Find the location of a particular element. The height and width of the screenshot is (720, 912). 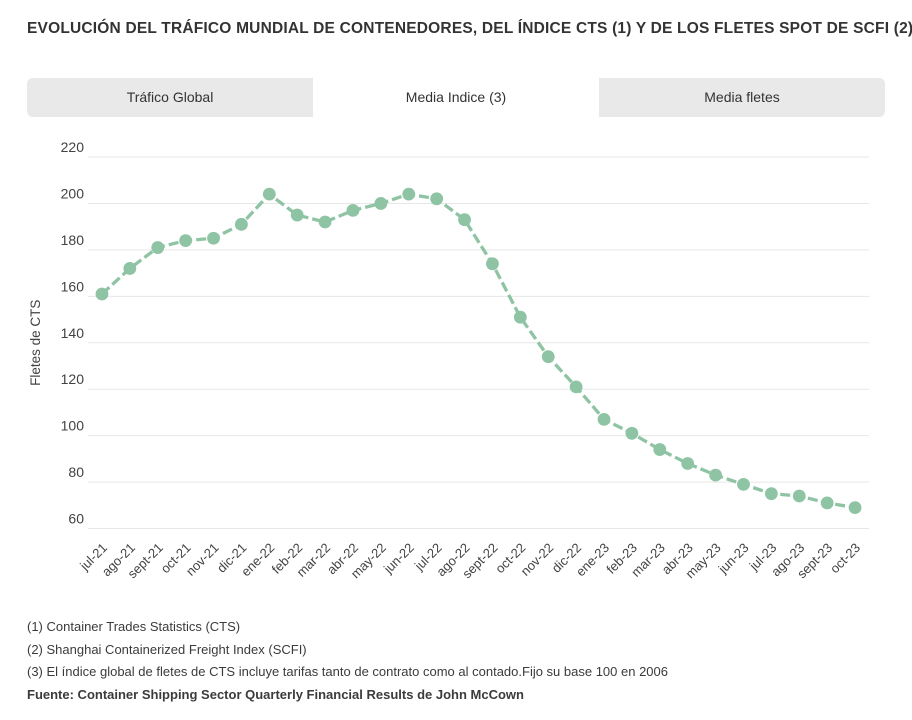

x-tick-label: oct-23 is located at coordinates (845, 558).